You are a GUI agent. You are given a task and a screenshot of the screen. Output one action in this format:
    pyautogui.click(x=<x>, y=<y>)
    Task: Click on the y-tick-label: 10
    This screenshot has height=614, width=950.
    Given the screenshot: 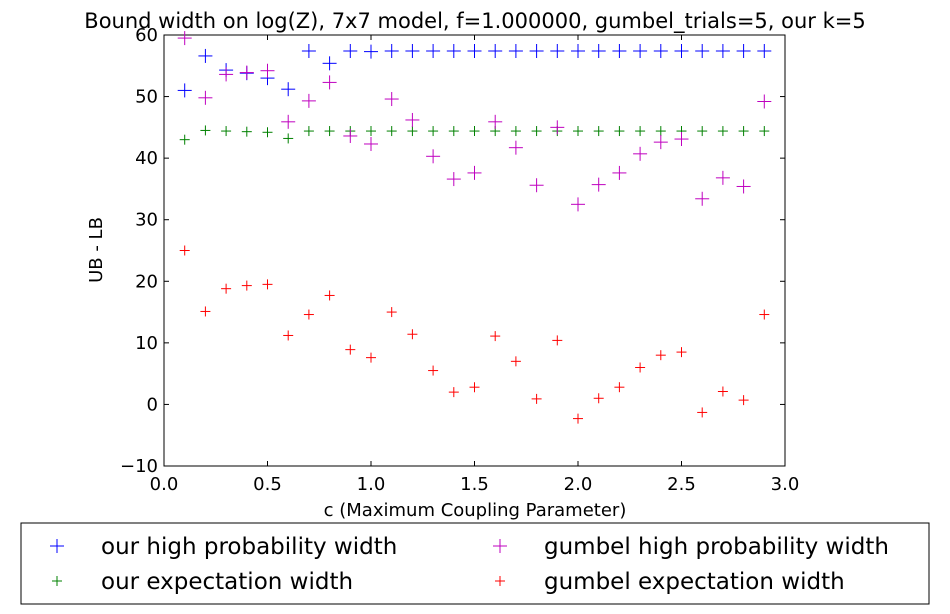 What is the action you would take?
    pyautogui.click(x=146, y=343)
    